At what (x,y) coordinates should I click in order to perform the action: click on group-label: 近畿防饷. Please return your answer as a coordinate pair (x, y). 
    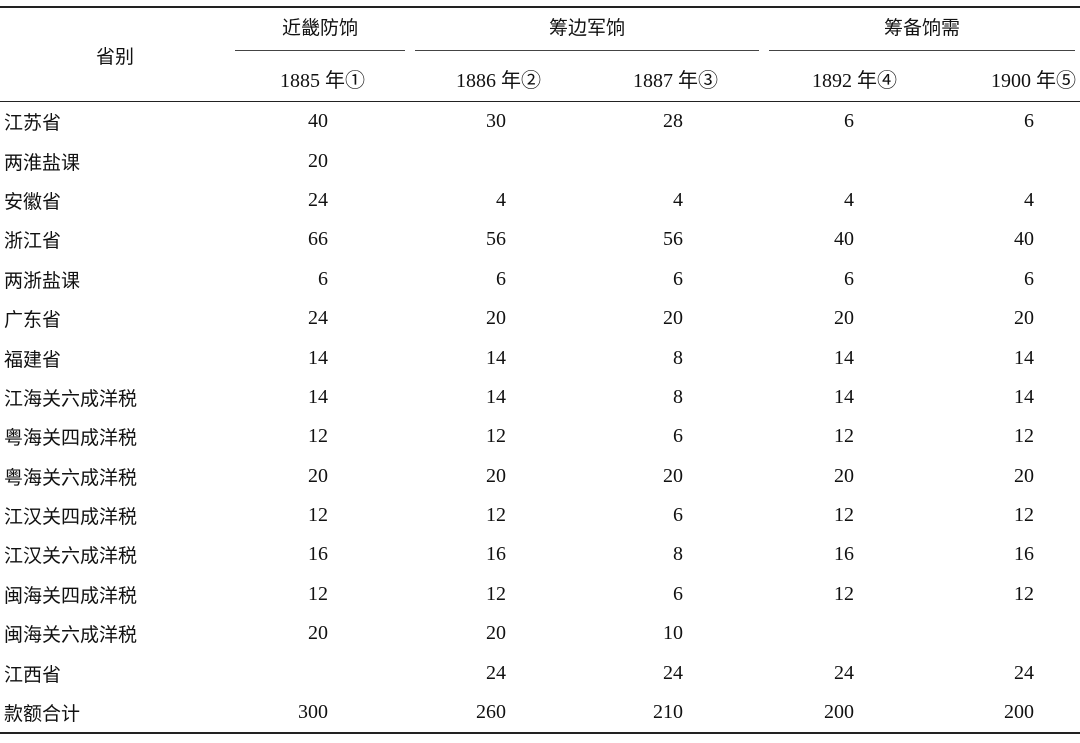
    Looking at the image, I should click on (320, 32).